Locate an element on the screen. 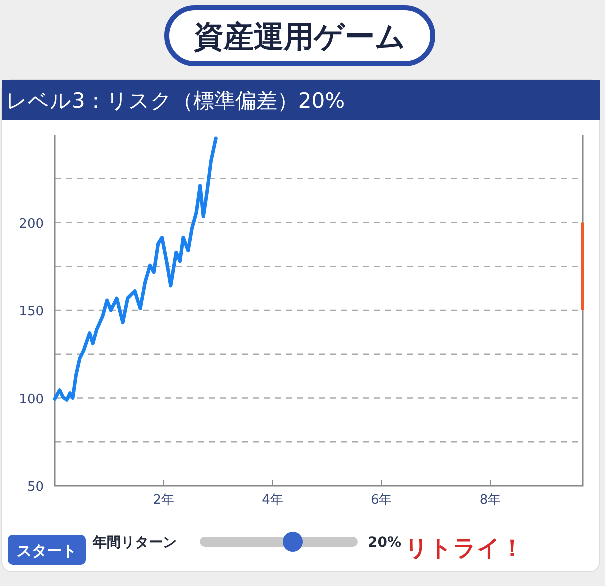 This screenshot has height=586, width=605. x-tick-label: 8年 is located at coordinates (491, 500).